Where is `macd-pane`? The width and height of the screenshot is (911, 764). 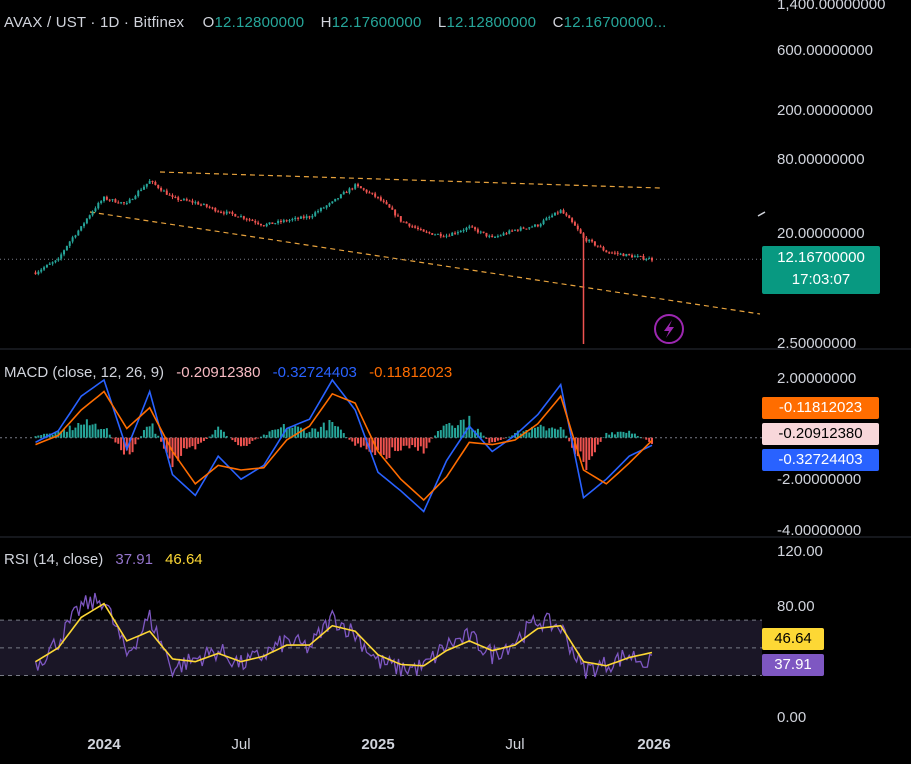 macd-pane is located at coordinates (381, 445).